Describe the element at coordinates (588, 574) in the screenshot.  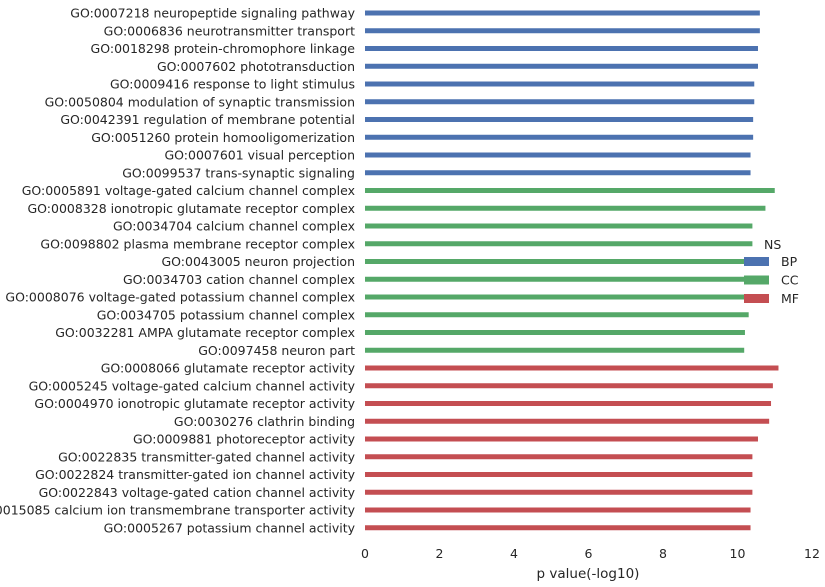
I see `x-axis-label: p value(-log10)` at that location.